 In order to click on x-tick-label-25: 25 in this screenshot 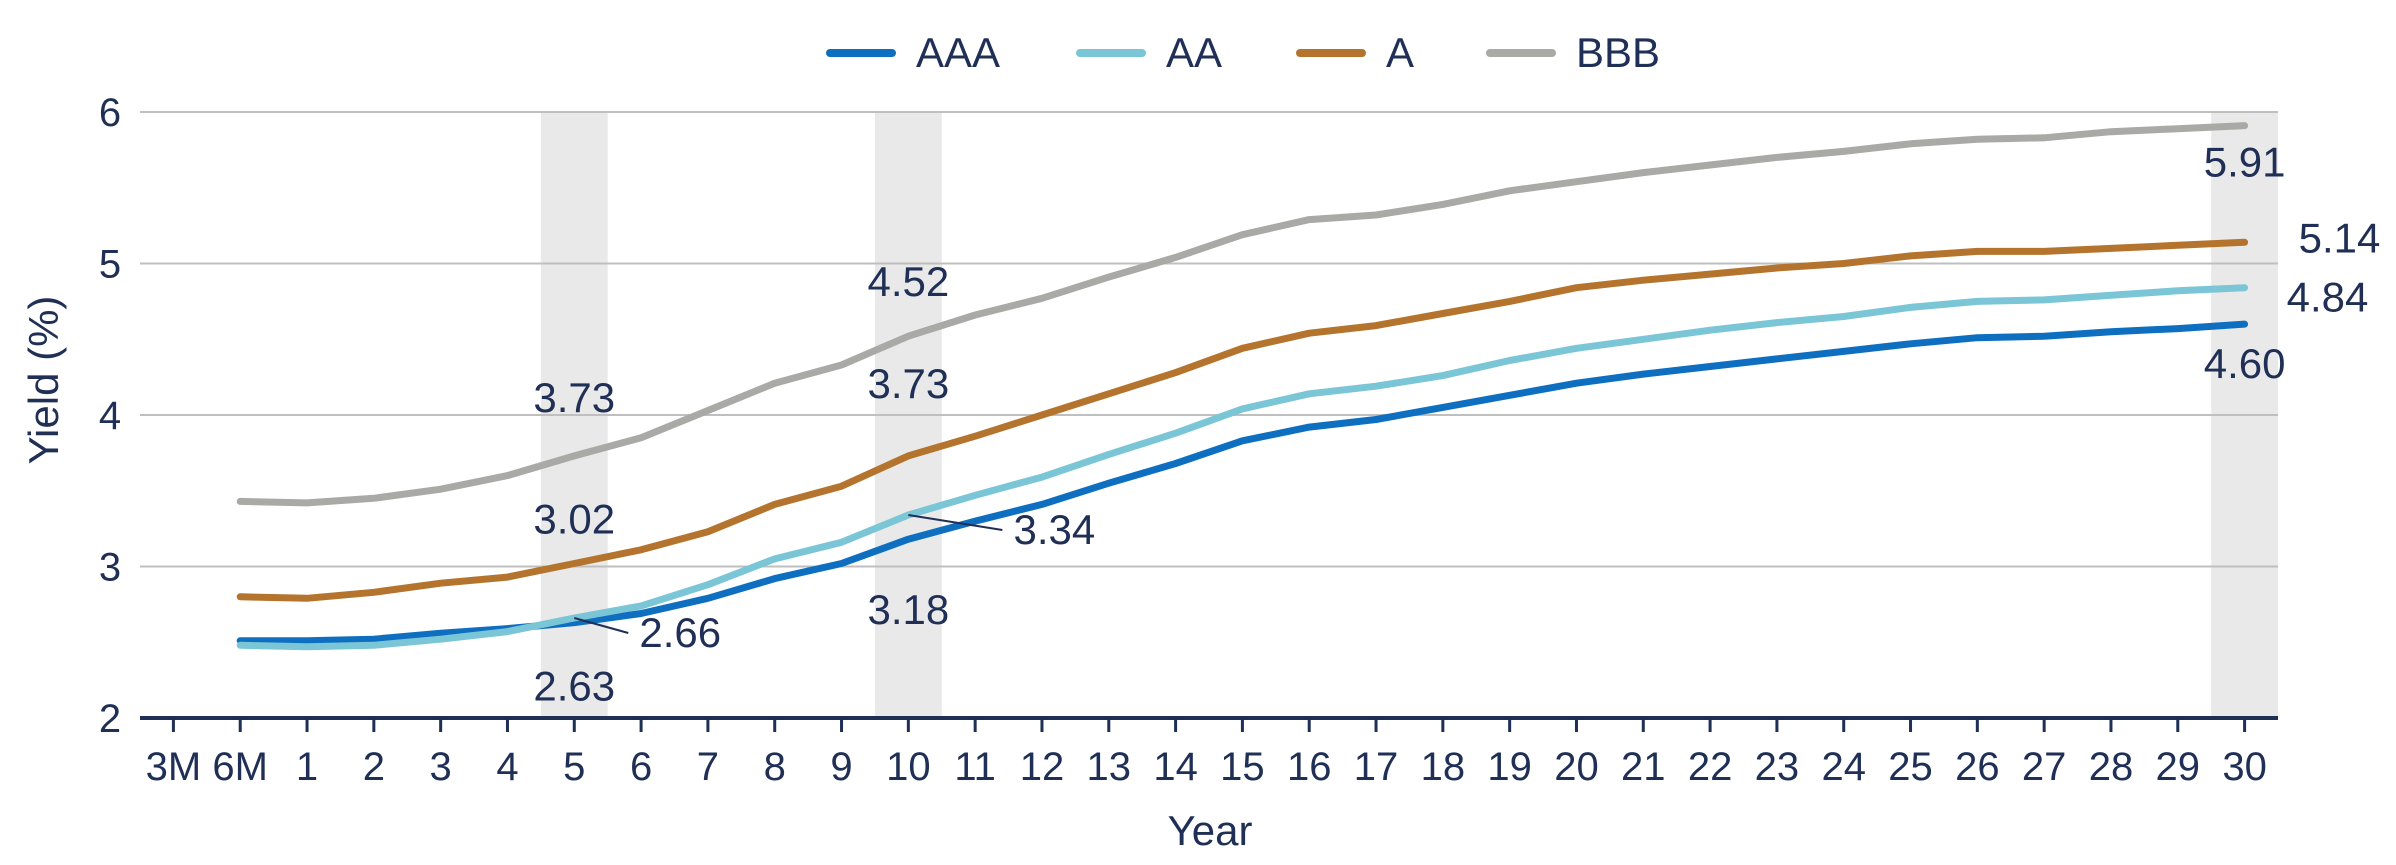, I will do `click(1910, 767)`.